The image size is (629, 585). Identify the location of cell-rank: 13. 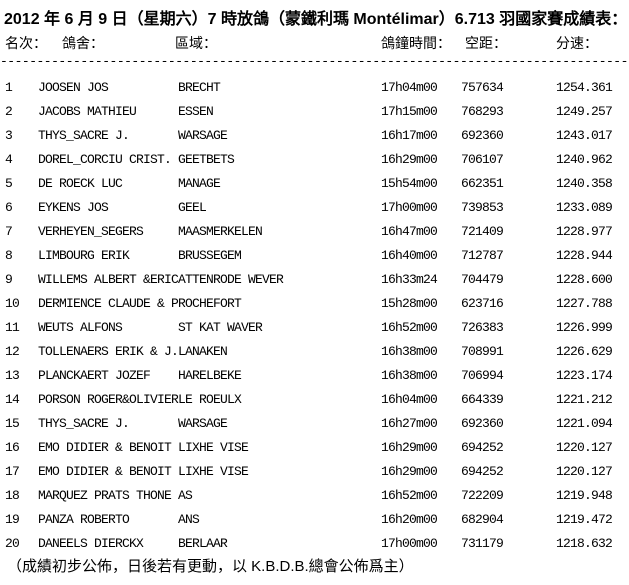
(12, 375).